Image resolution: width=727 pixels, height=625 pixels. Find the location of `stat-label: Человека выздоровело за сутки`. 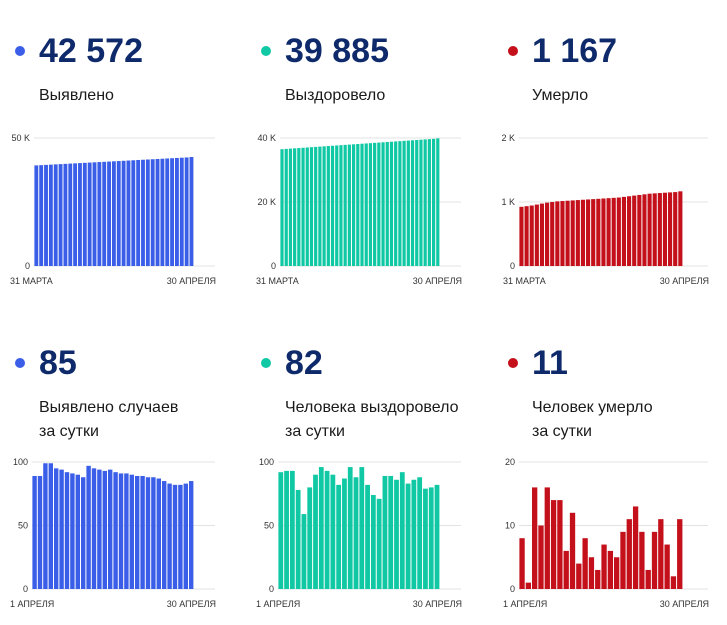

stat-label: Человека выздоровело за сутки is located at coordinates (372, 419).